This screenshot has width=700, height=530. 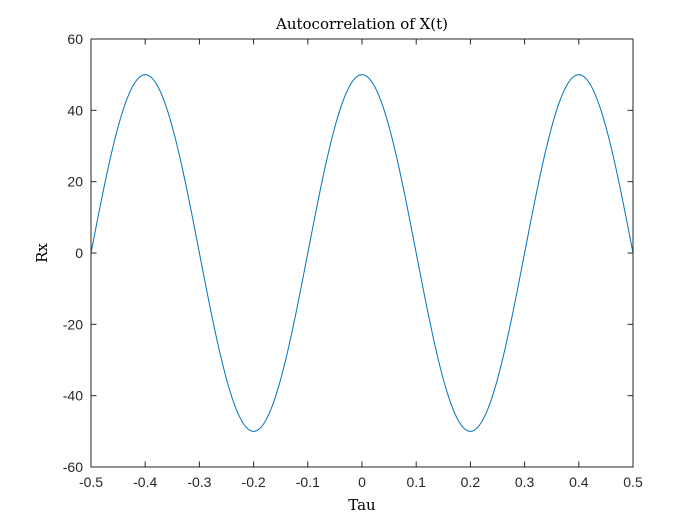 I want to click on x-tick-label: 0.5, so click(x=633, y=482).